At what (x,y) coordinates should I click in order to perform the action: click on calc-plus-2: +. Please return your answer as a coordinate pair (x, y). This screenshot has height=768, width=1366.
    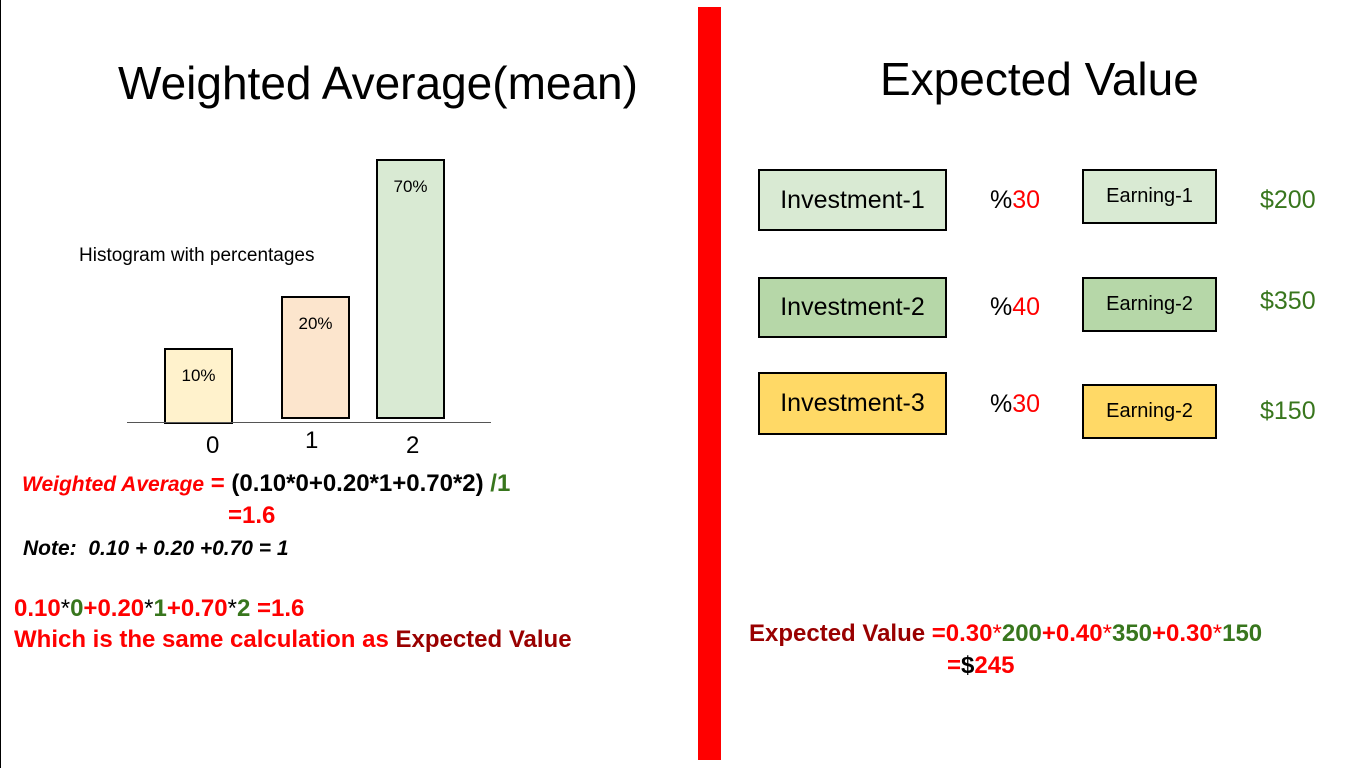
    Looking at the image, I should click on (173, 608).